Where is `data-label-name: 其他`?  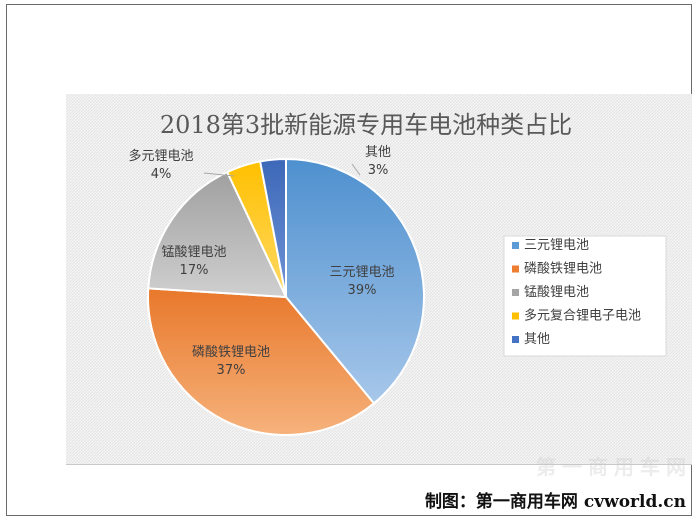 data-label-name: 其他 is located at coordinates (378, 152).